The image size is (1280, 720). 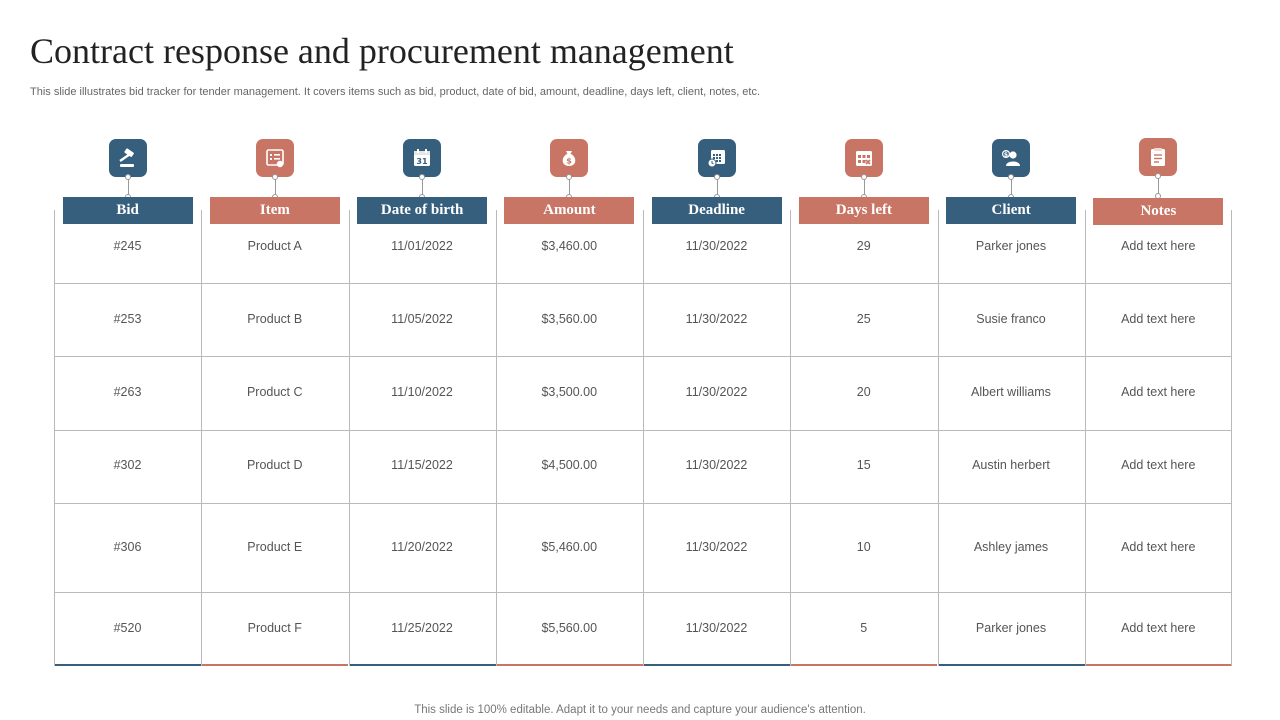 What do you see at coordinates (569, 210) in the screenshot?
I see `column-header: Amount` at bounding box center [569, 210].